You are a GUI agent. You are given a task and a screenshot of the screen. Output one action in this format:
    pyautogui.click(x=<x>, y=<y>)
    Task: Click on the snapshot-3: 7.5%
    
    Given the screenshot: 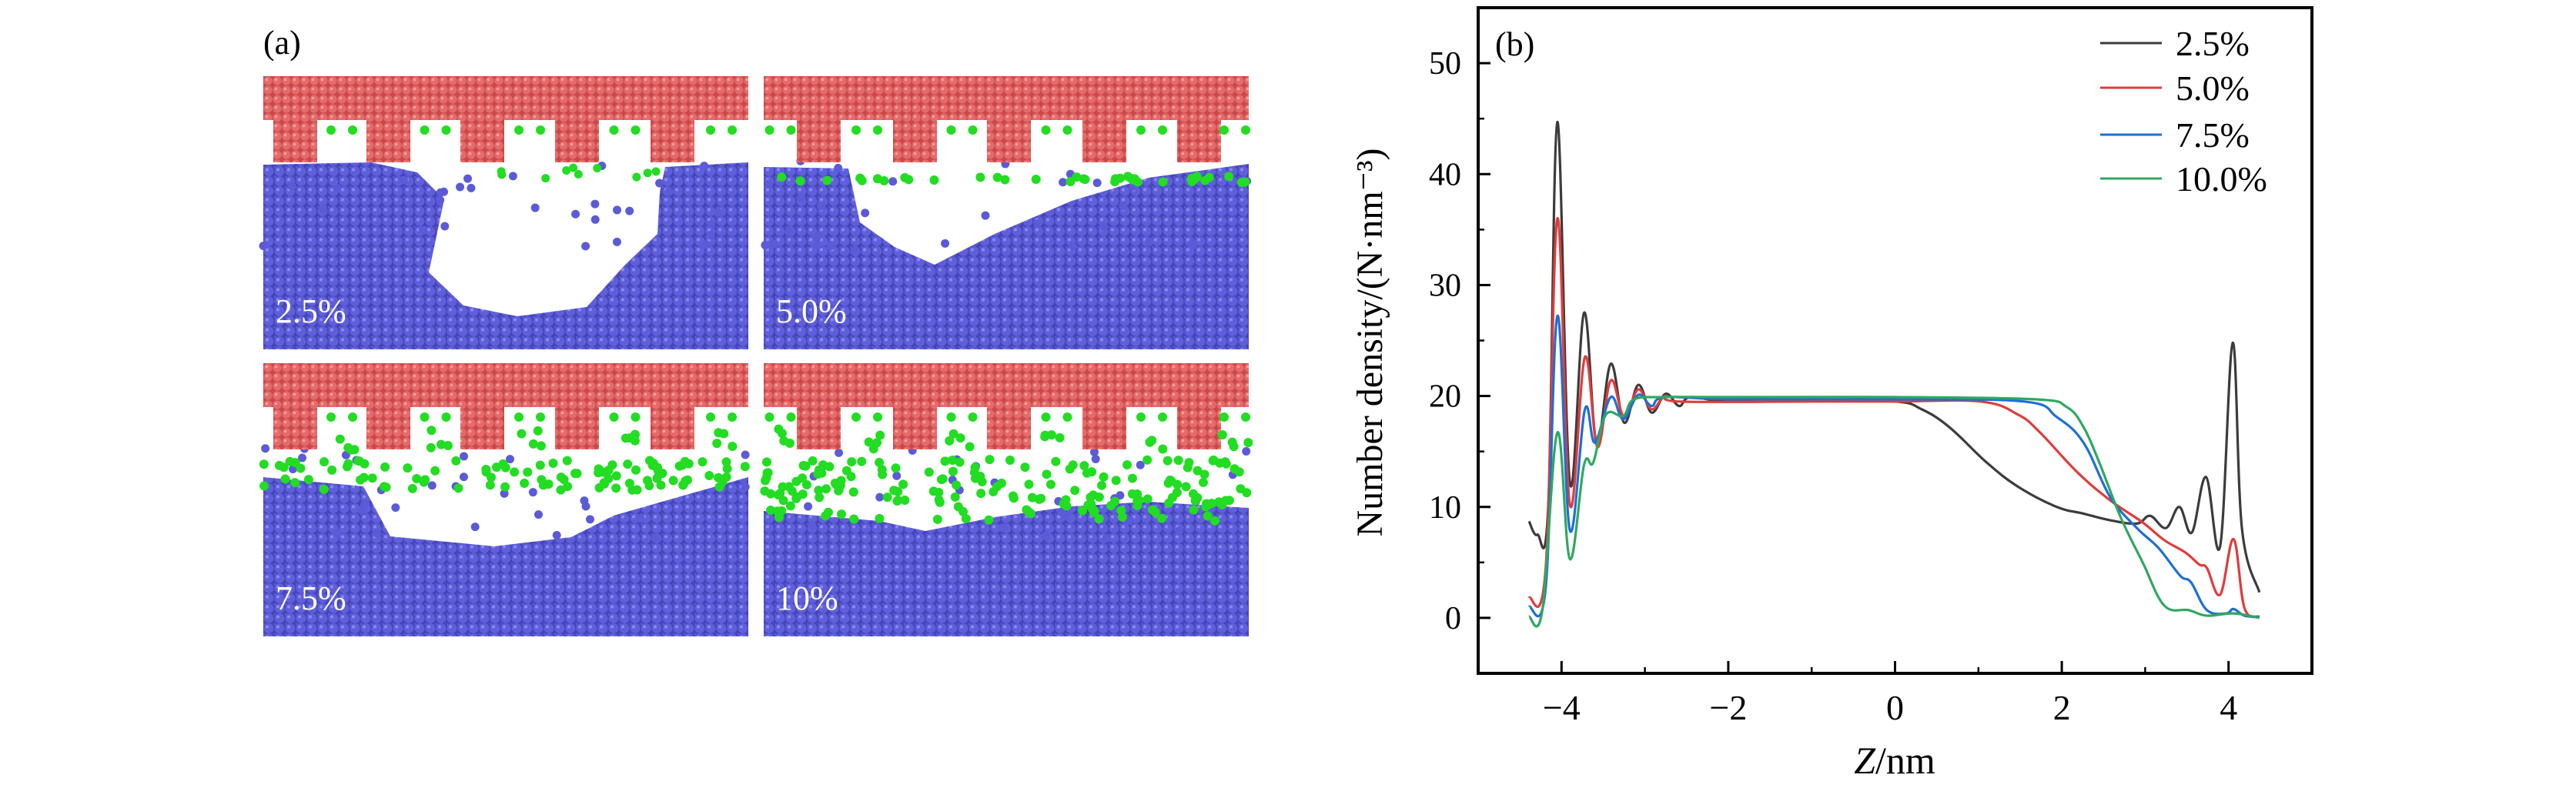 What is the action you would take?
    pyautogui.click(x=504, y=499)
    